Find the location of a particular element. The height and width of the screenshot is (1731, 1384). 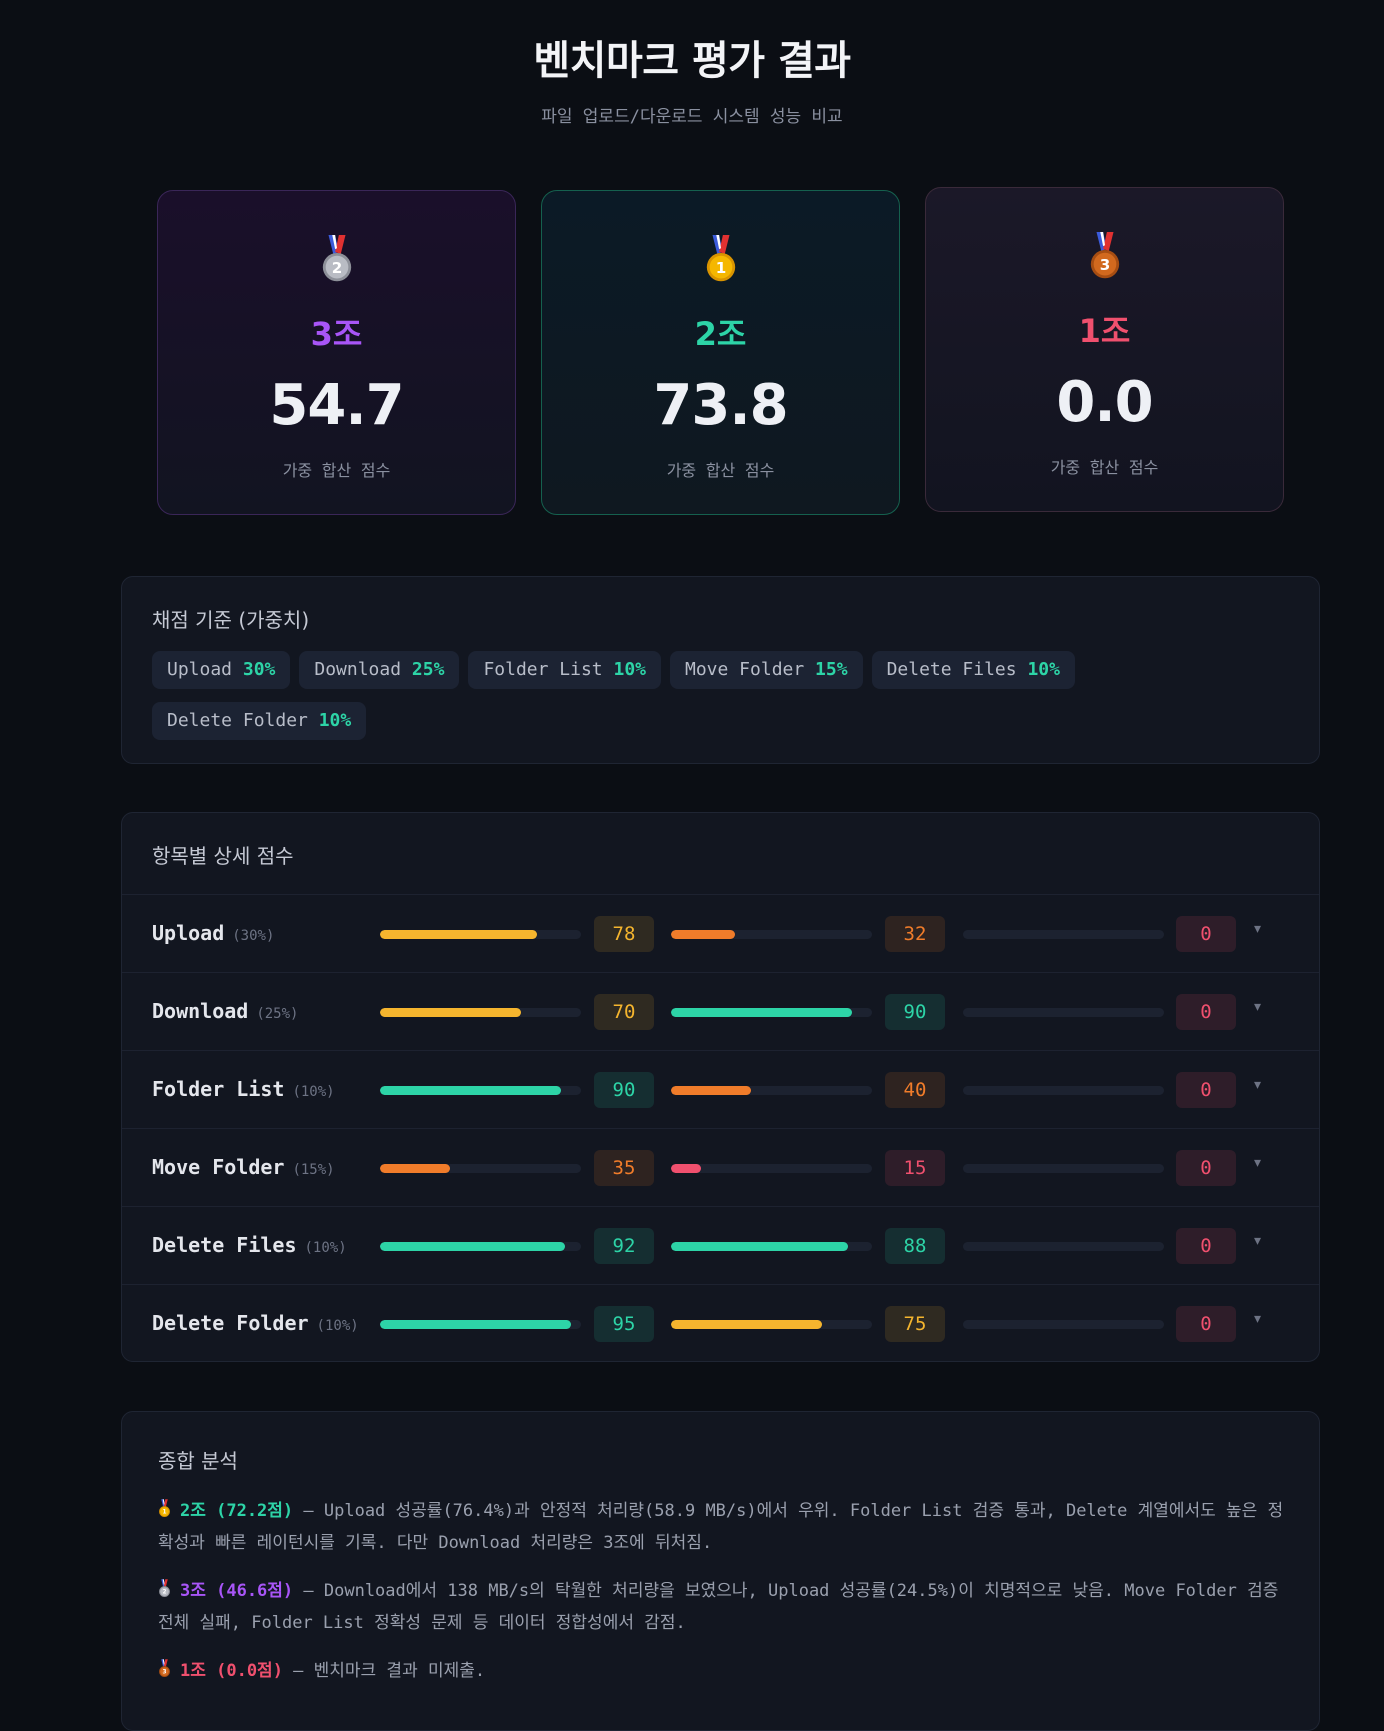

score-row: Download (25%) 70 90 0 ▾ is located at coordinates (720, 1011).